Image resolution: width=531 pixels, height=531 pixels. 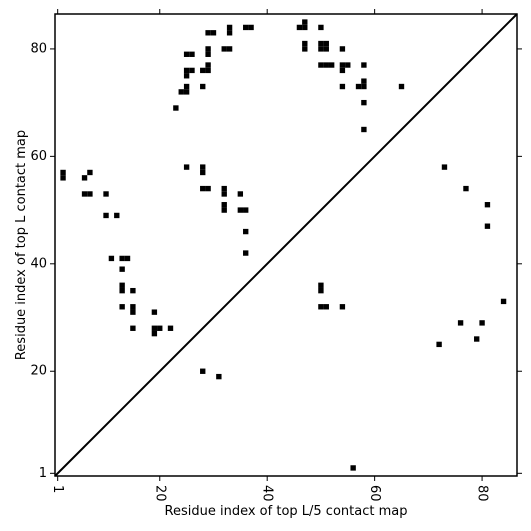 What do you see at coordinates (57, 489) in the screenshot?
I see `x-tick-label: 1` at bounding box center [57, 489].